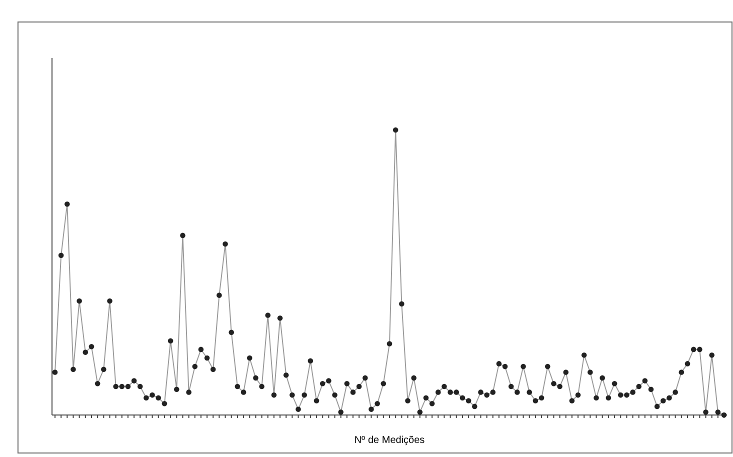 This screenshot has height=457, width=733. I want to click on x-axis-title: Nº de Medições, so click(389, 440).